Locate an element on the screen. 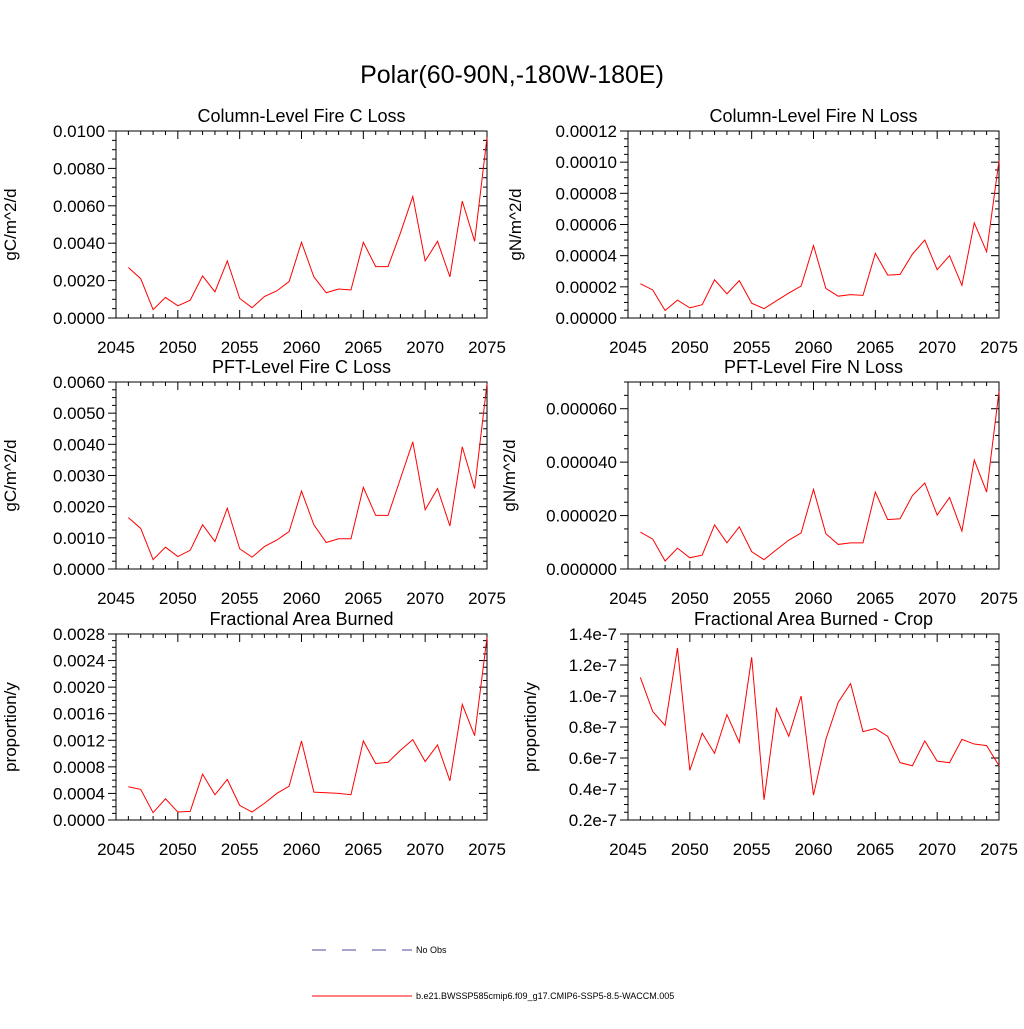 This screenshot has width=1024, height=1029. y-tick-label: 0.000060 is located at coordinates (581, 409).